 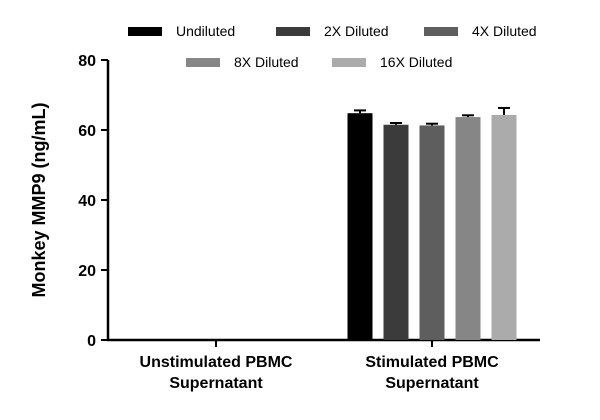 I want to click on legend-label: 16X Diluted, so click(x=416, y=62).